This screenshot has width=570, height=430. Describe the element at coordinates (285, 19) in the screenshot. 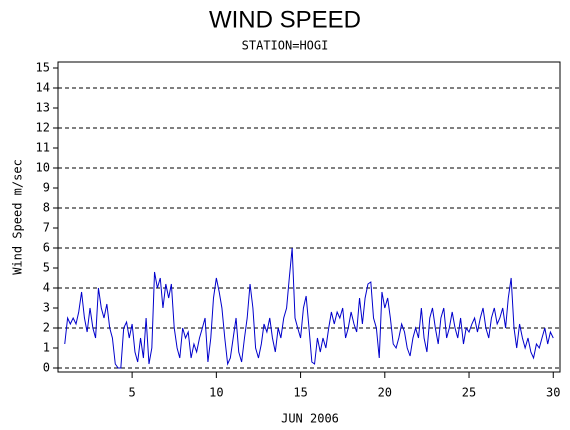

I see `chart-title: WIND SPEED` at that location.